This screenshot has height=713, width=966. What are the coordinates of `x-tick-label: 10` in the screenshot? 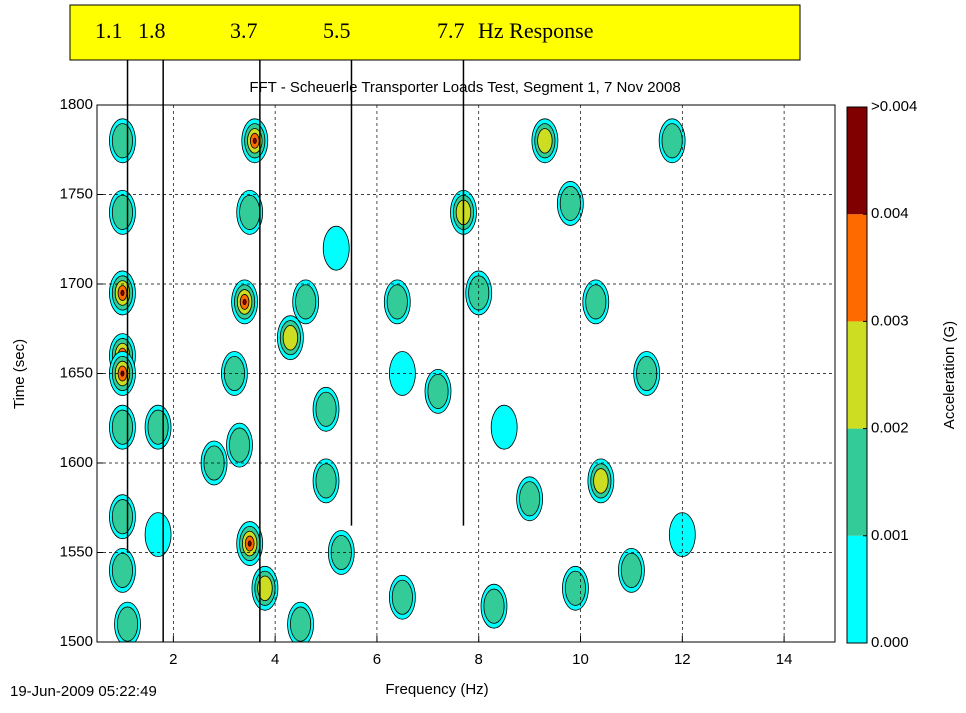 It's located at (580, 659).